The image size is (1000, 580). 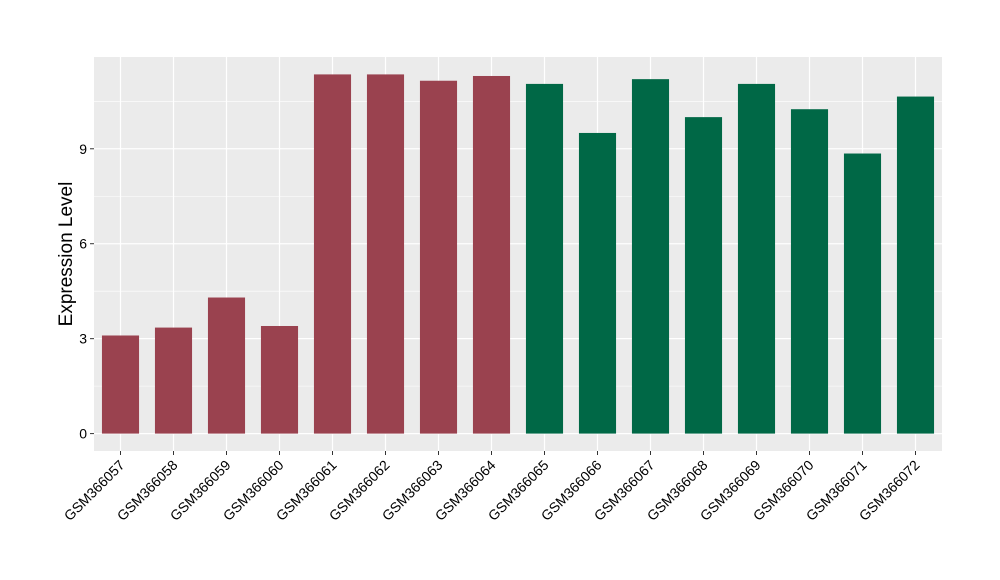 What do you see at coordinates (544, 258) in the screenshot?
I see `bar-GSM366065` at bounding box center [544, 258].